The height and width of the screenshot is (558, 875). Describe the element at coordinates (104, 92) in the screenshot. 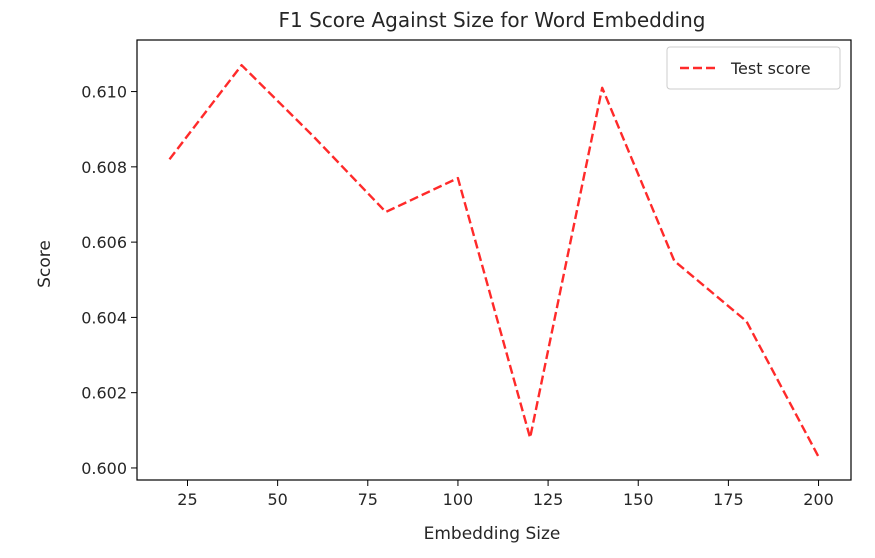

I see `y-tick-label: 0.610` at that location.